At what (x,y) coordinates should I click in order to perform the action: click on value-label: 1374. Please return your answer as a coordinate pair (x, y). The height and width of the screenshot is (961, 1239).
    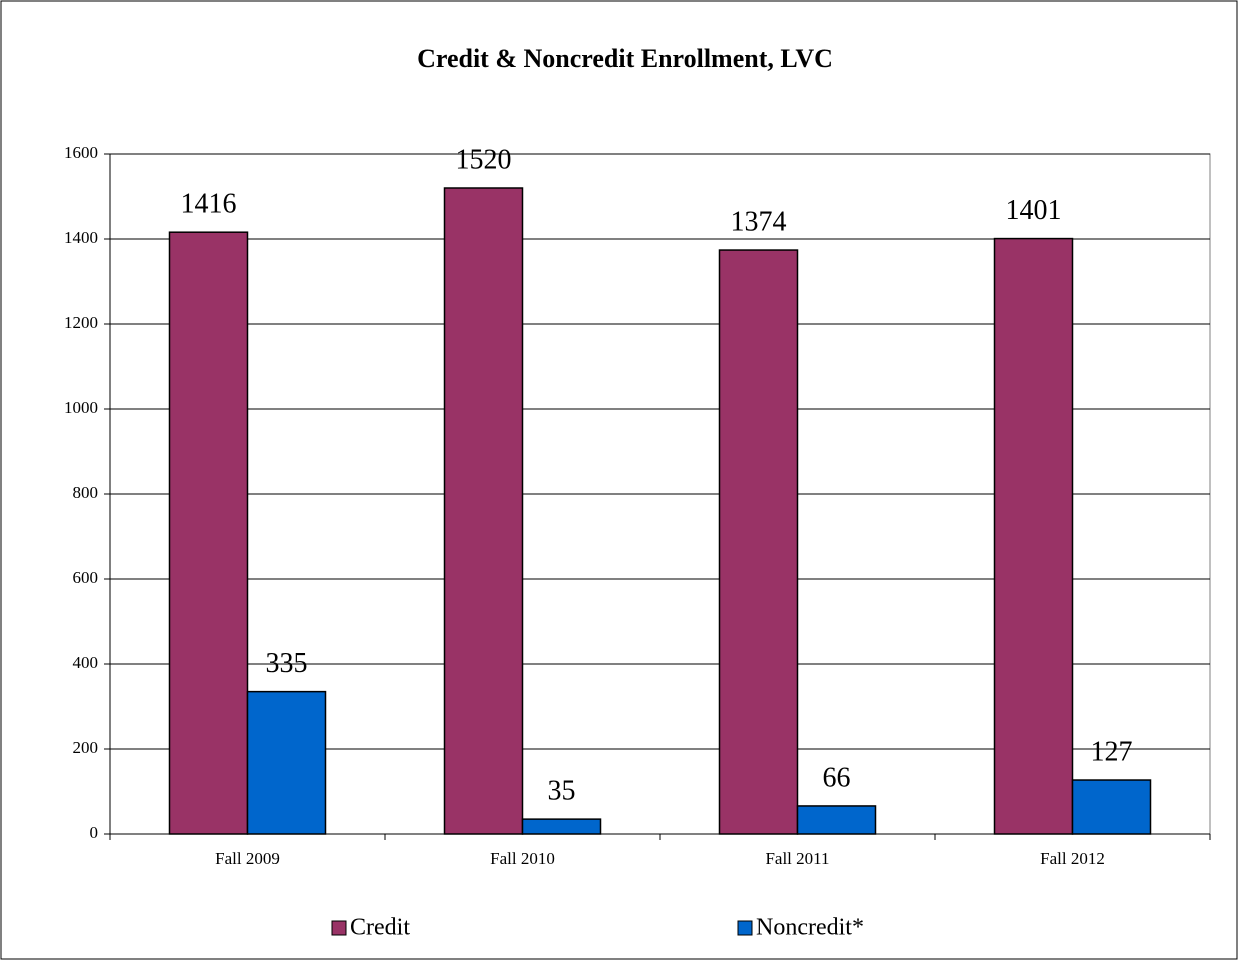
    Looking at the image, I should click on (759, 221).